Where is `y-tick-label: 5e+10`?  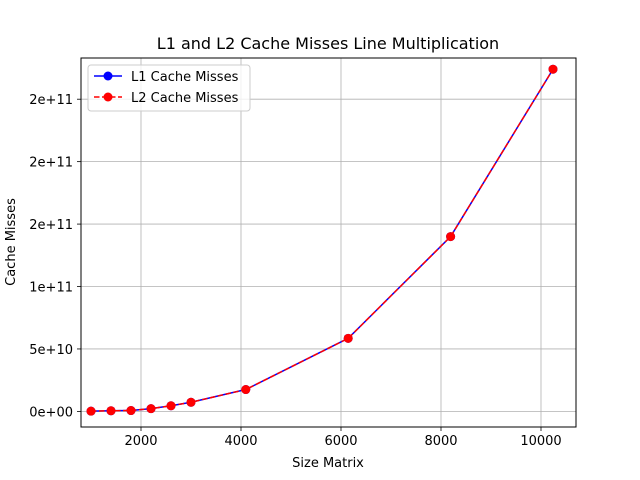 y-tick-label: 5e+10 is located at coordinates (51, 350).